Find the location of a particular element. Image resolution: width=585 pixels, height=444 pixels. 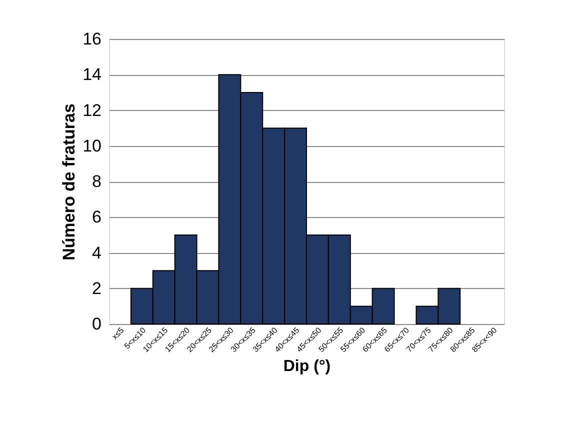

y-tick-label: 6 is located at coordinates (97, 217).